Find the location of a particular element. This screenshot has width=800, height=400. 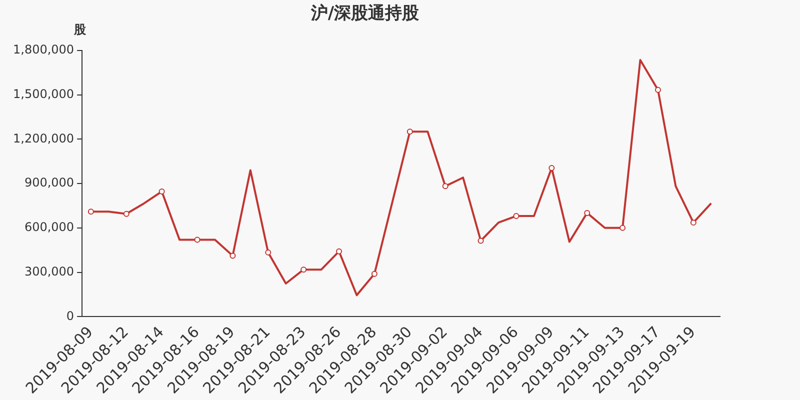

y-tick-label: 1,500,000 is located at coordinates (43, 93).